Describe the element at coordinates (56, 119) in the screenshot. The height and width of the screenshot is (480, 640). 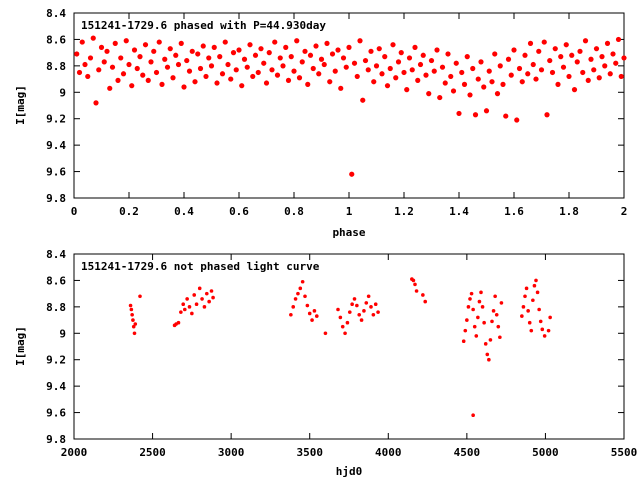
I see `y-tick-label: 9.2` at that location.